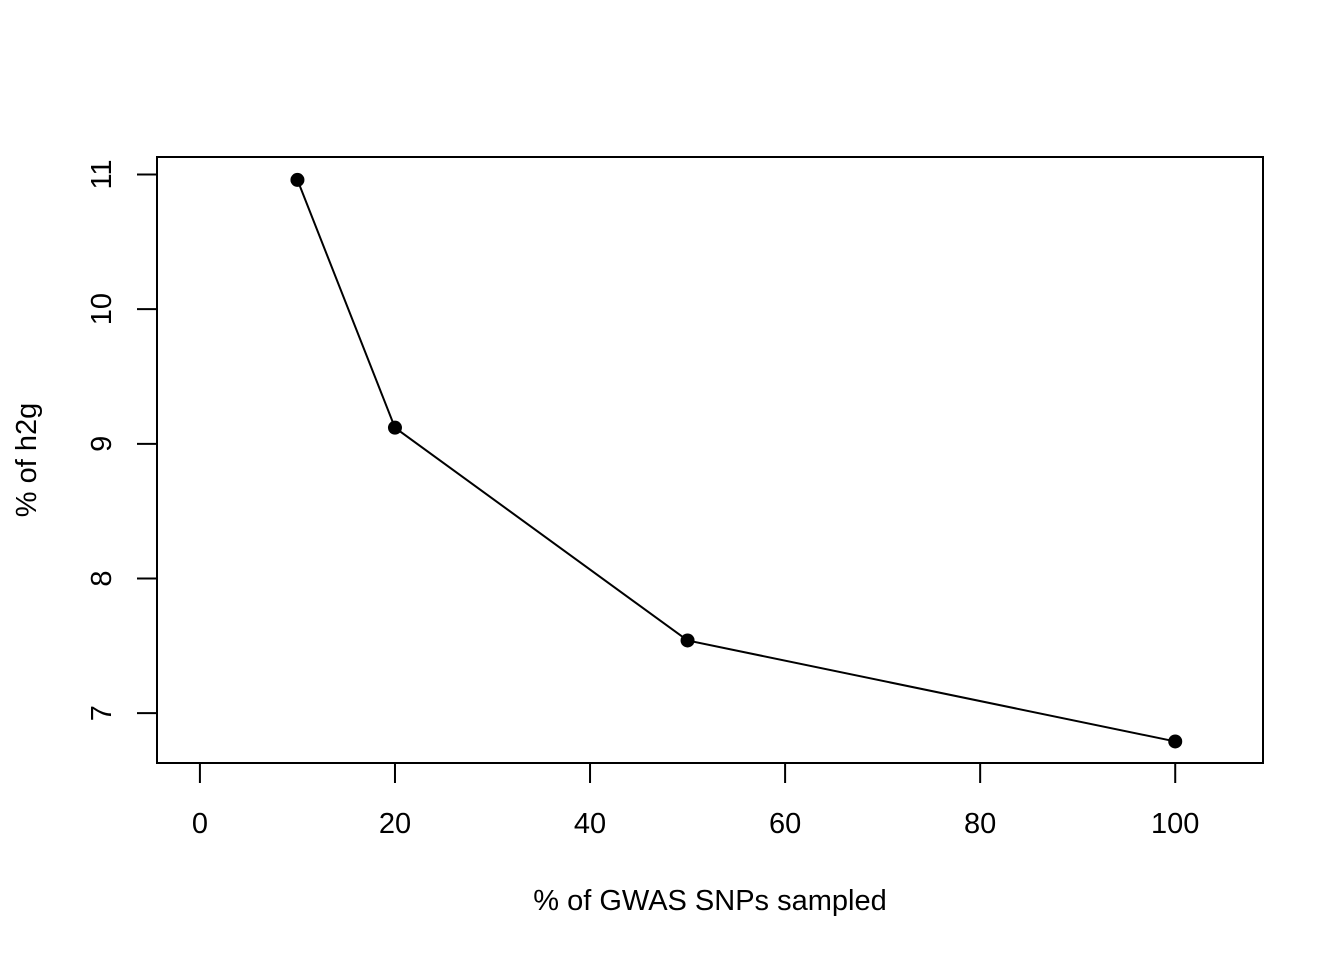  What do you see at coordinates (695, 801) in the screenshot?
I see `x-axis: 0 20 40 60 80 100` at bounding box center [695, 801].